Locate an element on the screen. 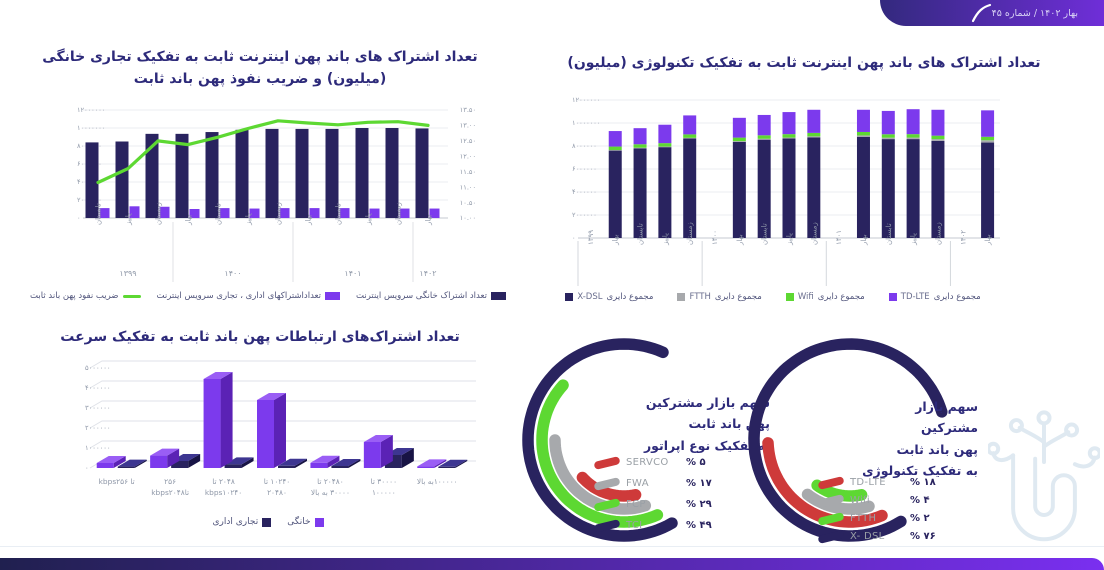 This screenshot has height=570, width=1104. legend-label: تجاری اداری is located at coordinates (235, 522).